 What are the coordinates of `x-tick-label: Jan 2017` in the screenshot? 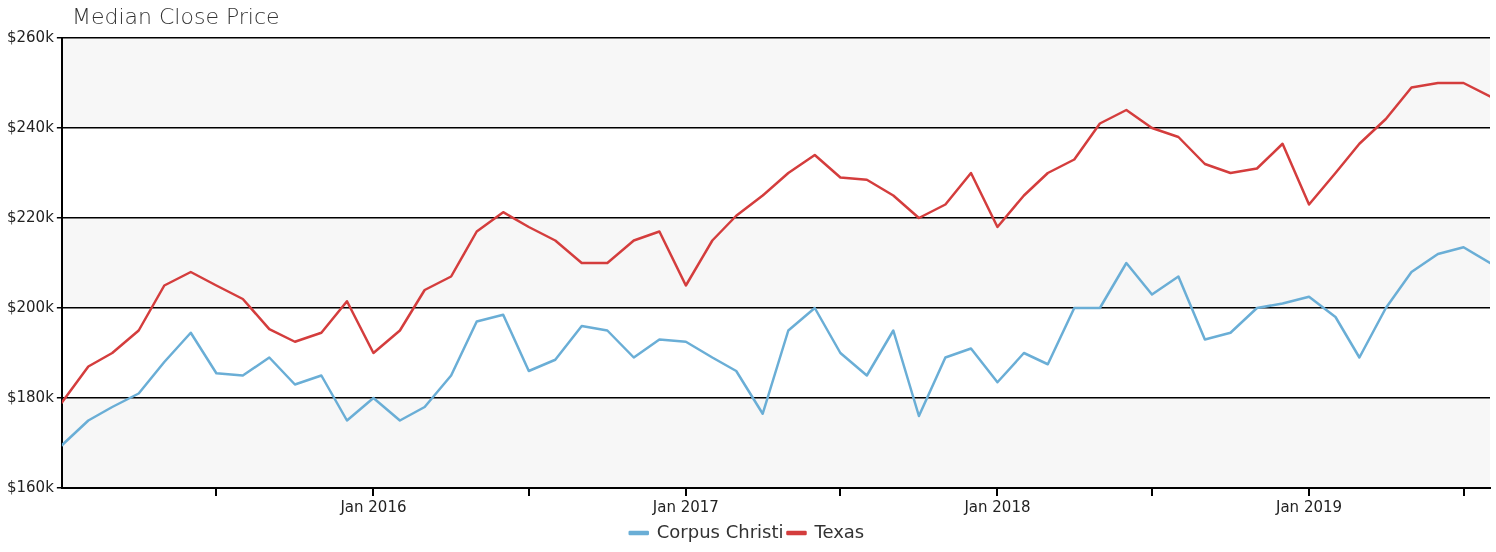 It's located at (685, 506).